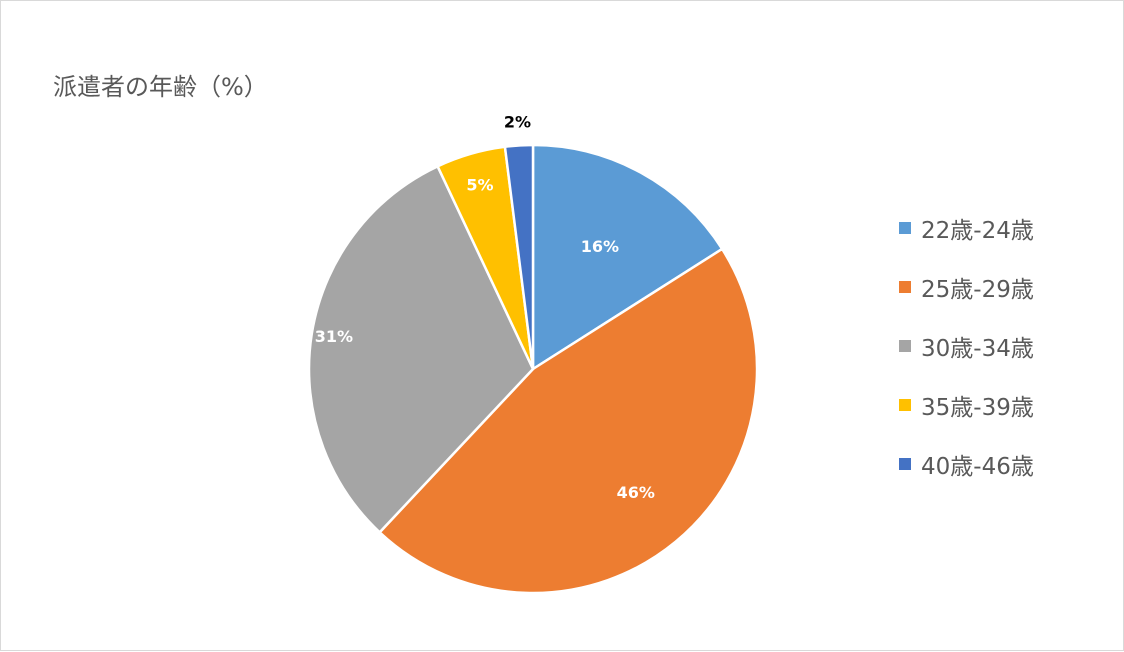  I want to click on legend-label: 30歳-34歳, so click(977, 348).